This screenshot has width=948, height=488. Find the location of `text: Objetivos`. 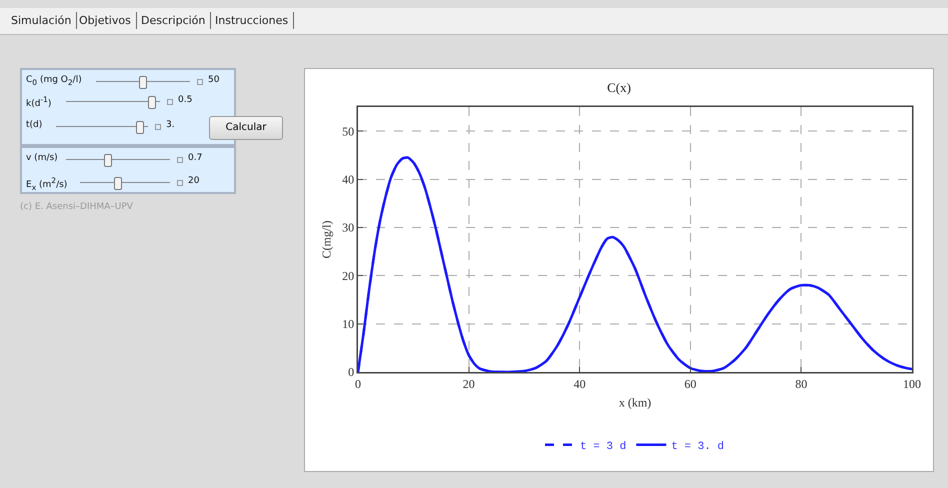

text: Objetivos is located at coordinates (105, 20).